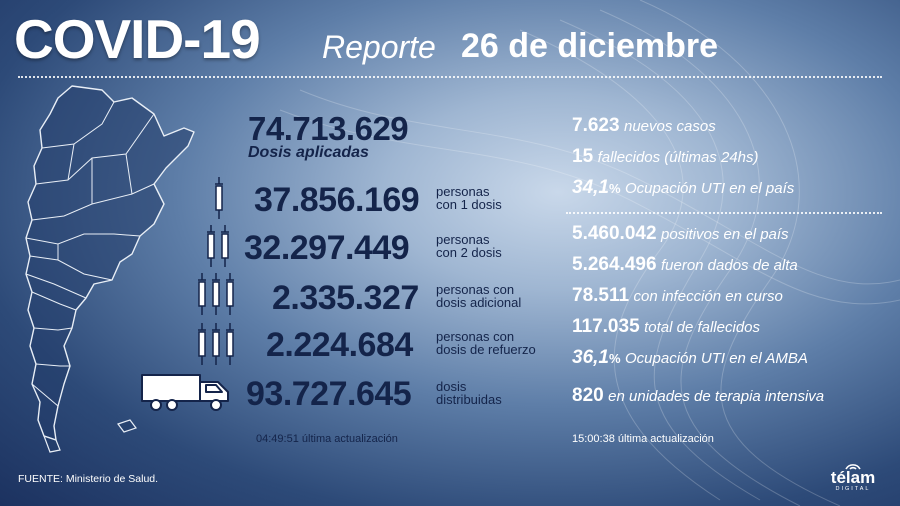  What do you see at coordinates (853, 467) in the screenshot?
I see `signal-icon` at bounding box center [853, 467].